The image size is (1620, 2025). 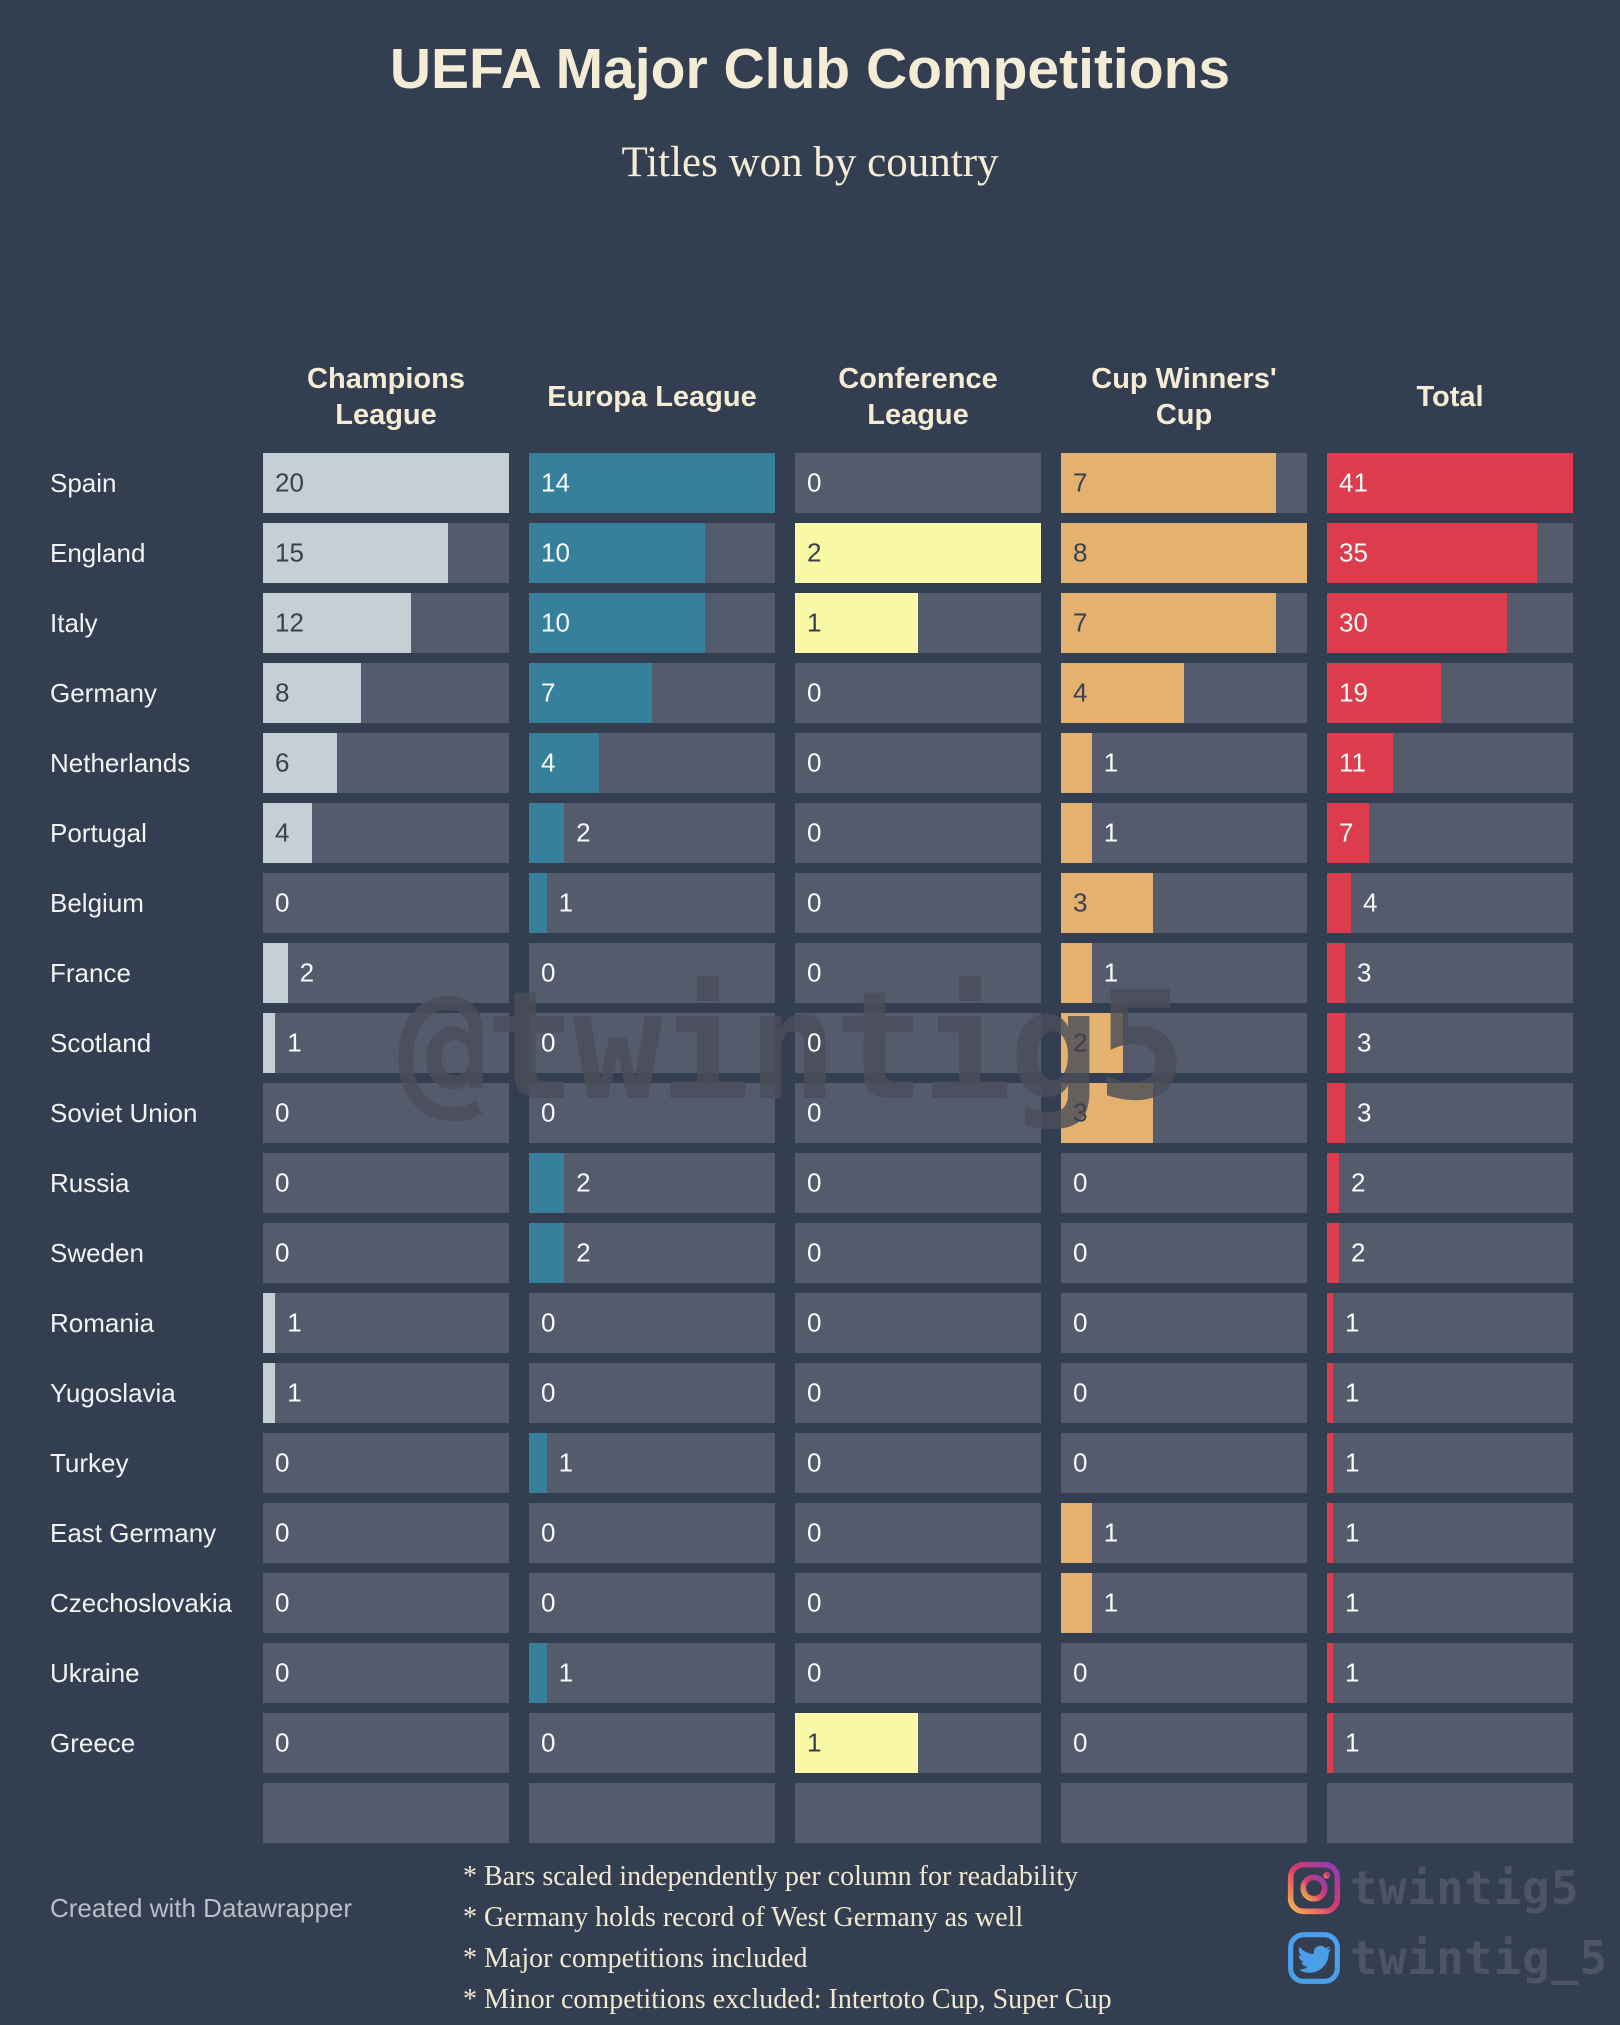 What do you see at coordinates (386, 553) in the screenshot?
I see `bar-track: 15` at bounding box center [386, 553].